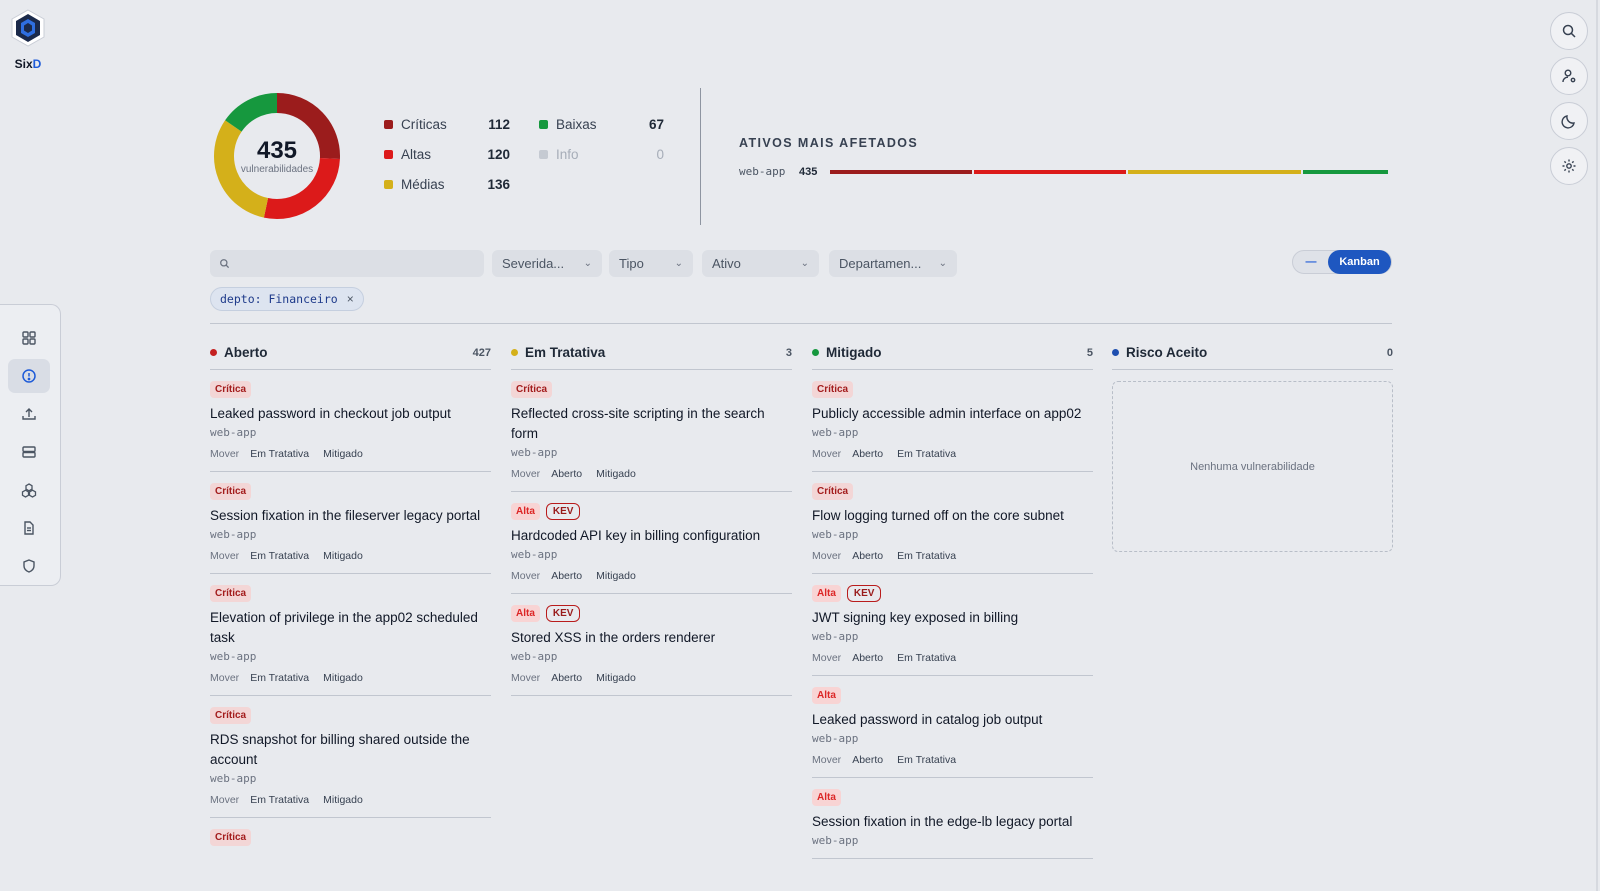  What do you see at coordinates (301, 188) in the screenshot?
I see `donut-slice-altas` at bounding box center [301, 188].